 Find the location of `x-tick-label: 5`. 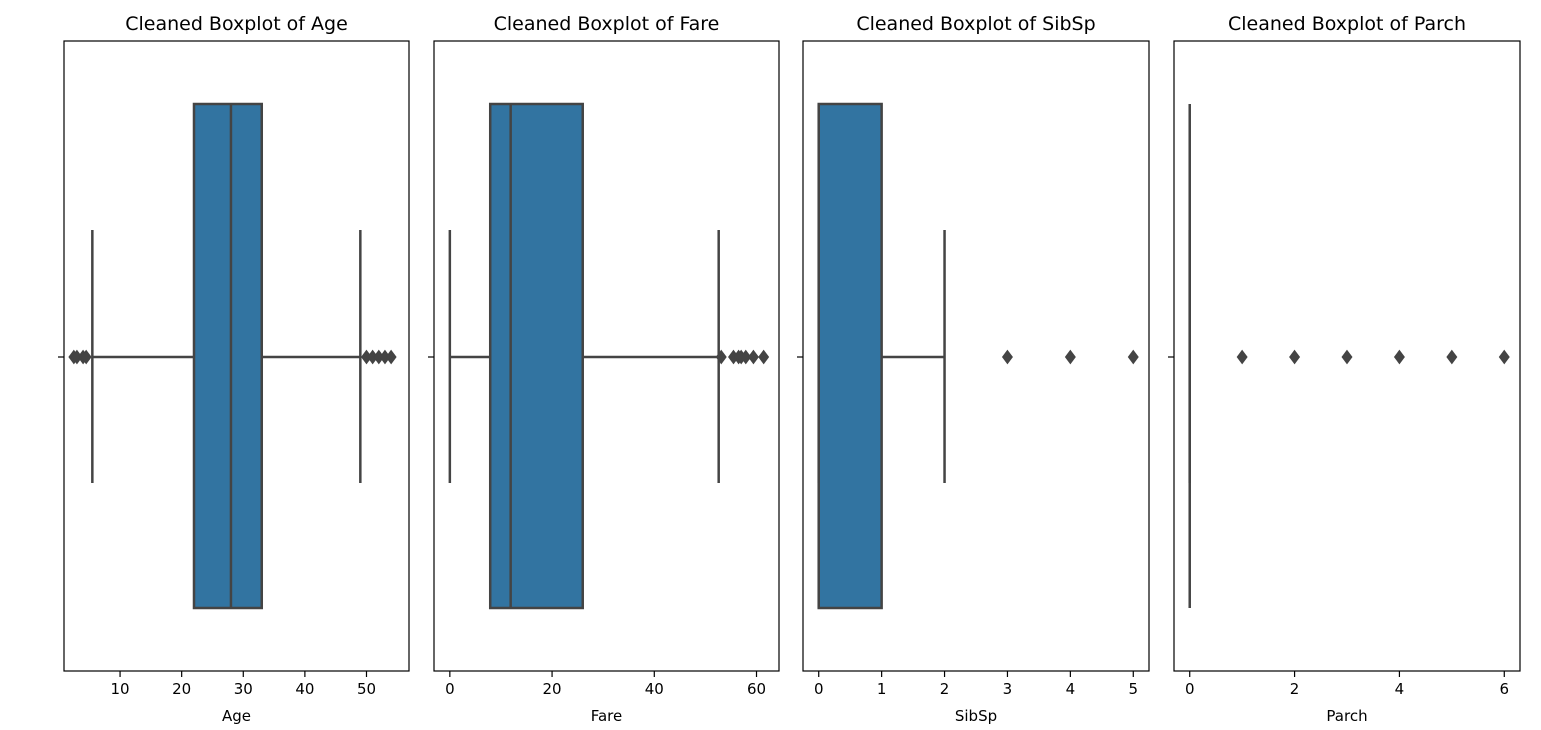

x-tick-label: 5 is located at coordinates (1133, 689).